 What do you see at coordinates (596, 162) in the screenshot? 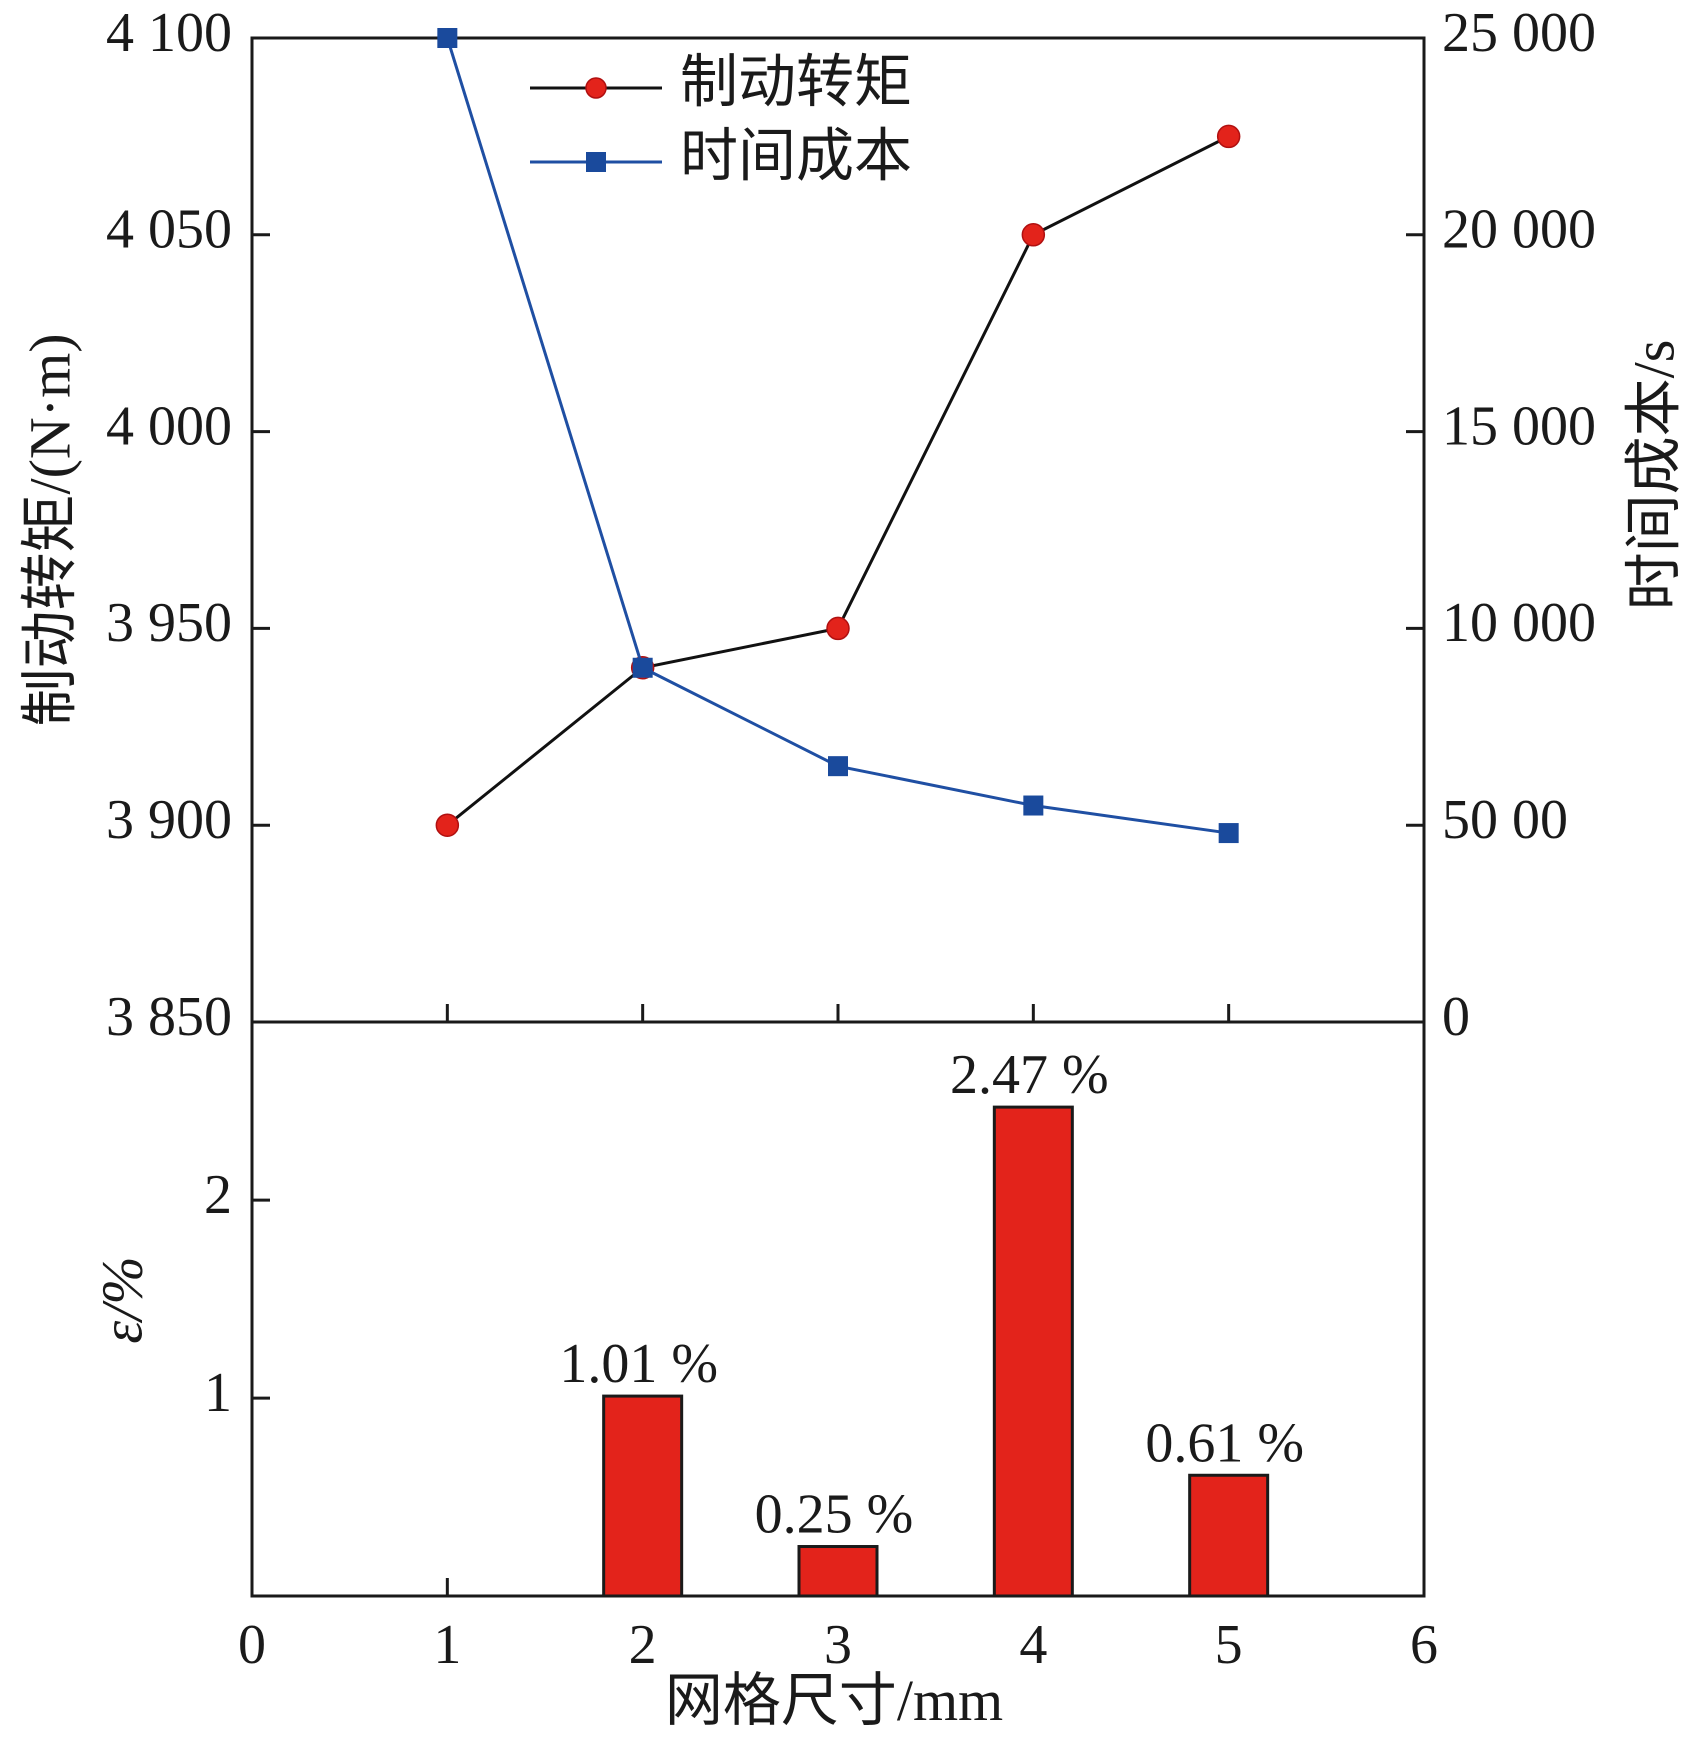
I see `legend-marker-time` at bounding box center [596, 162].